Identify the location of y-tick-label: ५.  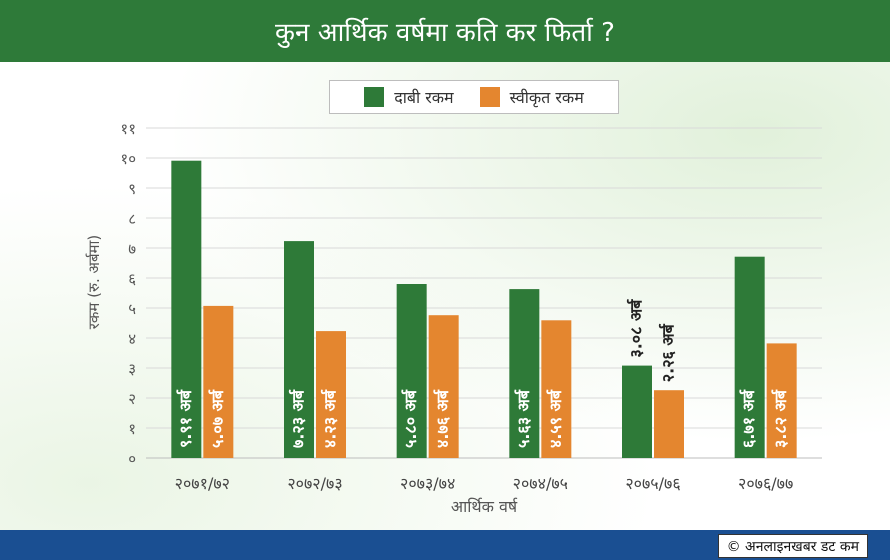
(132, 309).